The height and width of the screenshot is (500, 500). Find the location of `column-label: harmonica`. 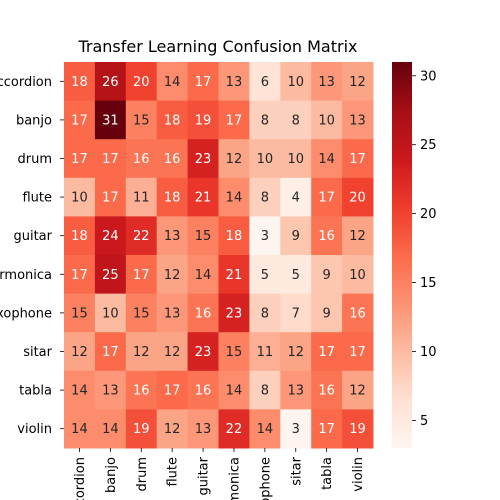

column-label: harmonica is located at coordinates (234, 478).